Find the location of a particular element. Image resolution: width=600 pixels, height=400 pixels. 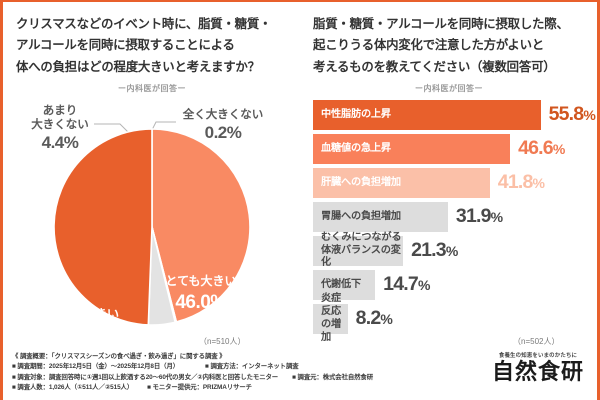

pie-label-amari-okikunai: あまり 大きくない 4.4% is located at coordinates (60, 129).